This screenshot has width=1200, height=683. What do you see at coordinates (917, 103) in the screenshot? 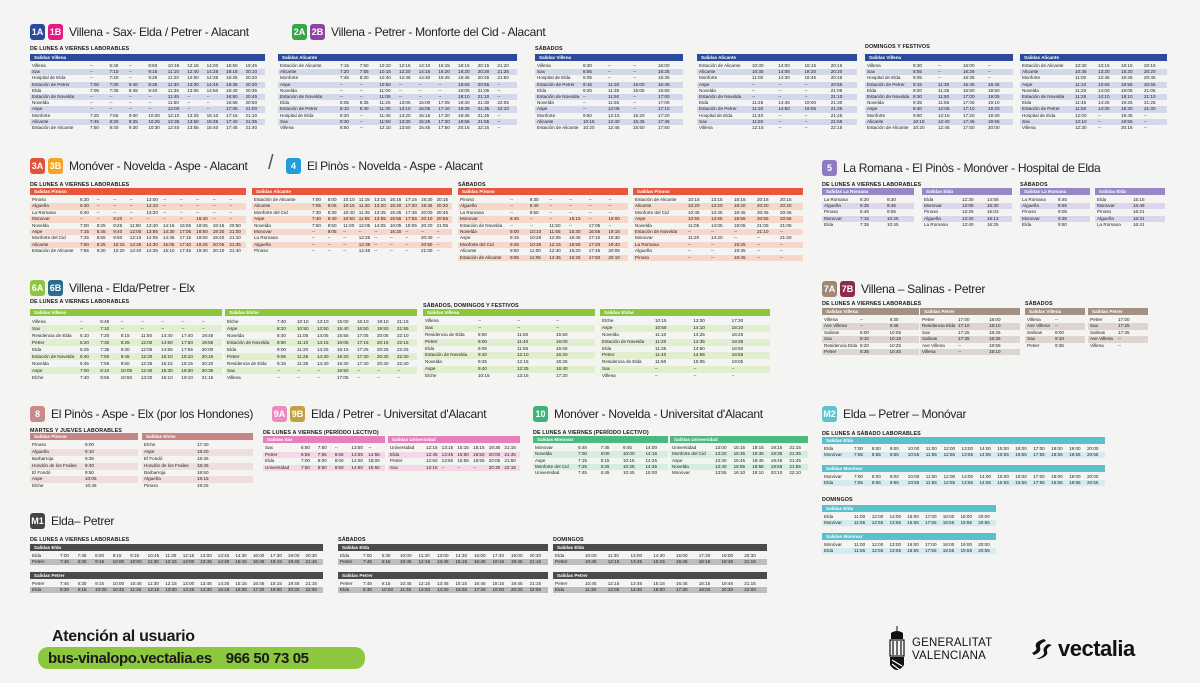
I see `departure-time: 9:35` at bounding box center [917, 103].